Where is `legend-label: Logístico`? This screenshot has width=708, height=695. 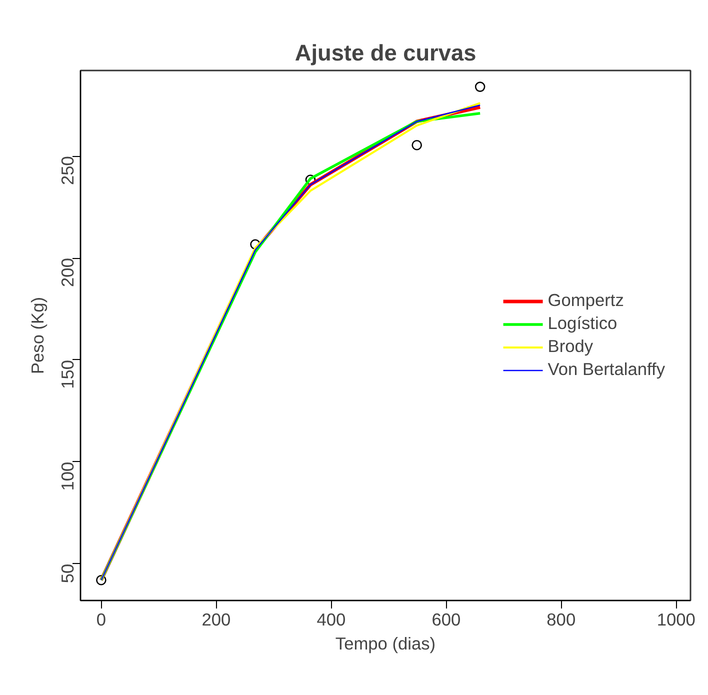
legend-label: Logístico is located at coordinates (583, 323).